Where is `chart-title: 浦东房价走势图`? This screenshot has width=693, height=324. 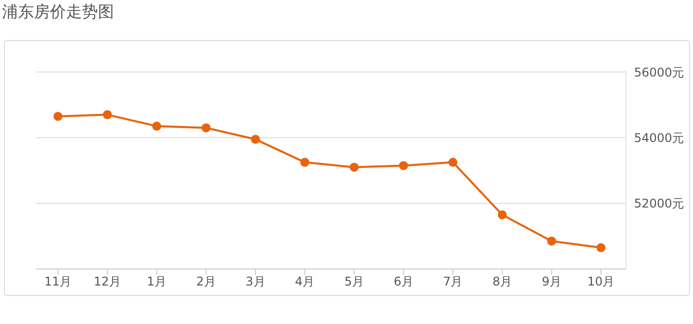
chart-title: 浦东房价走势图 is located at coordinates (58, 12).